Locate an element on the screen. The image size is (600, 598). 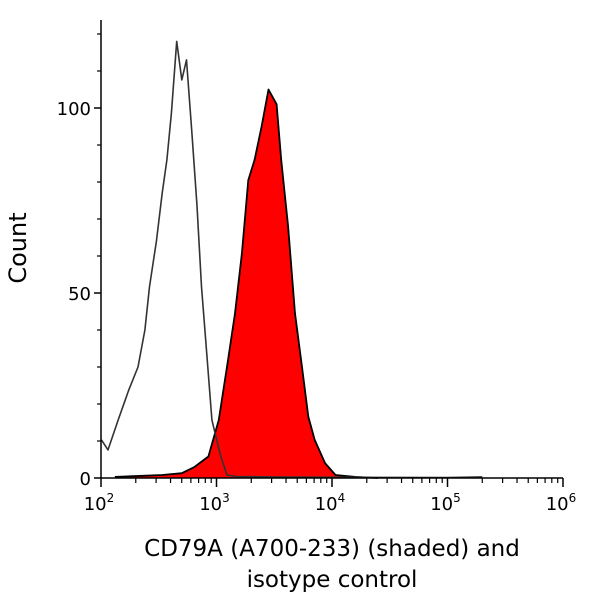
y-tick-label: 50 is located at coordinates (79, 294).